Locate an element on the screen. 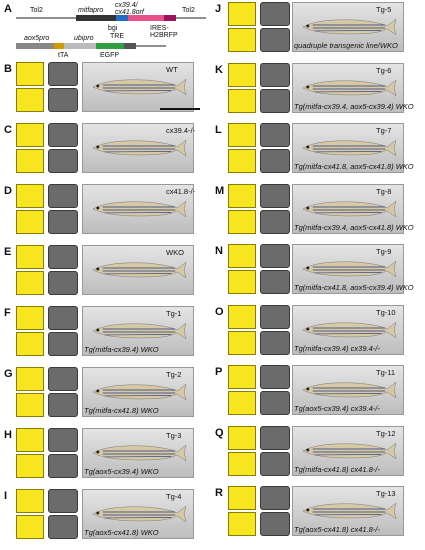  panel-caption: Tg(mitfa-cx41.8) WKO is located at coordinates (121, 410).